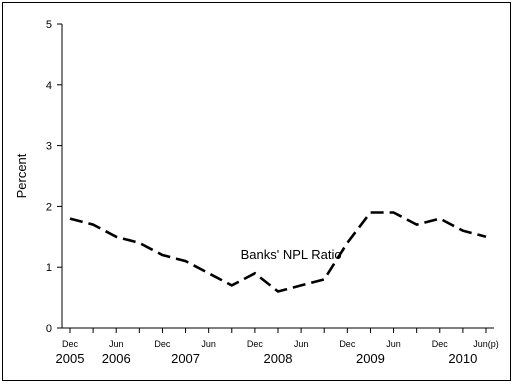 The height and width of the screenshot is (385, 515). What do you see at coordinates (347, 344) in the screenshot?
I see `month-label-6: Dec` at bounding box center [347, 344].